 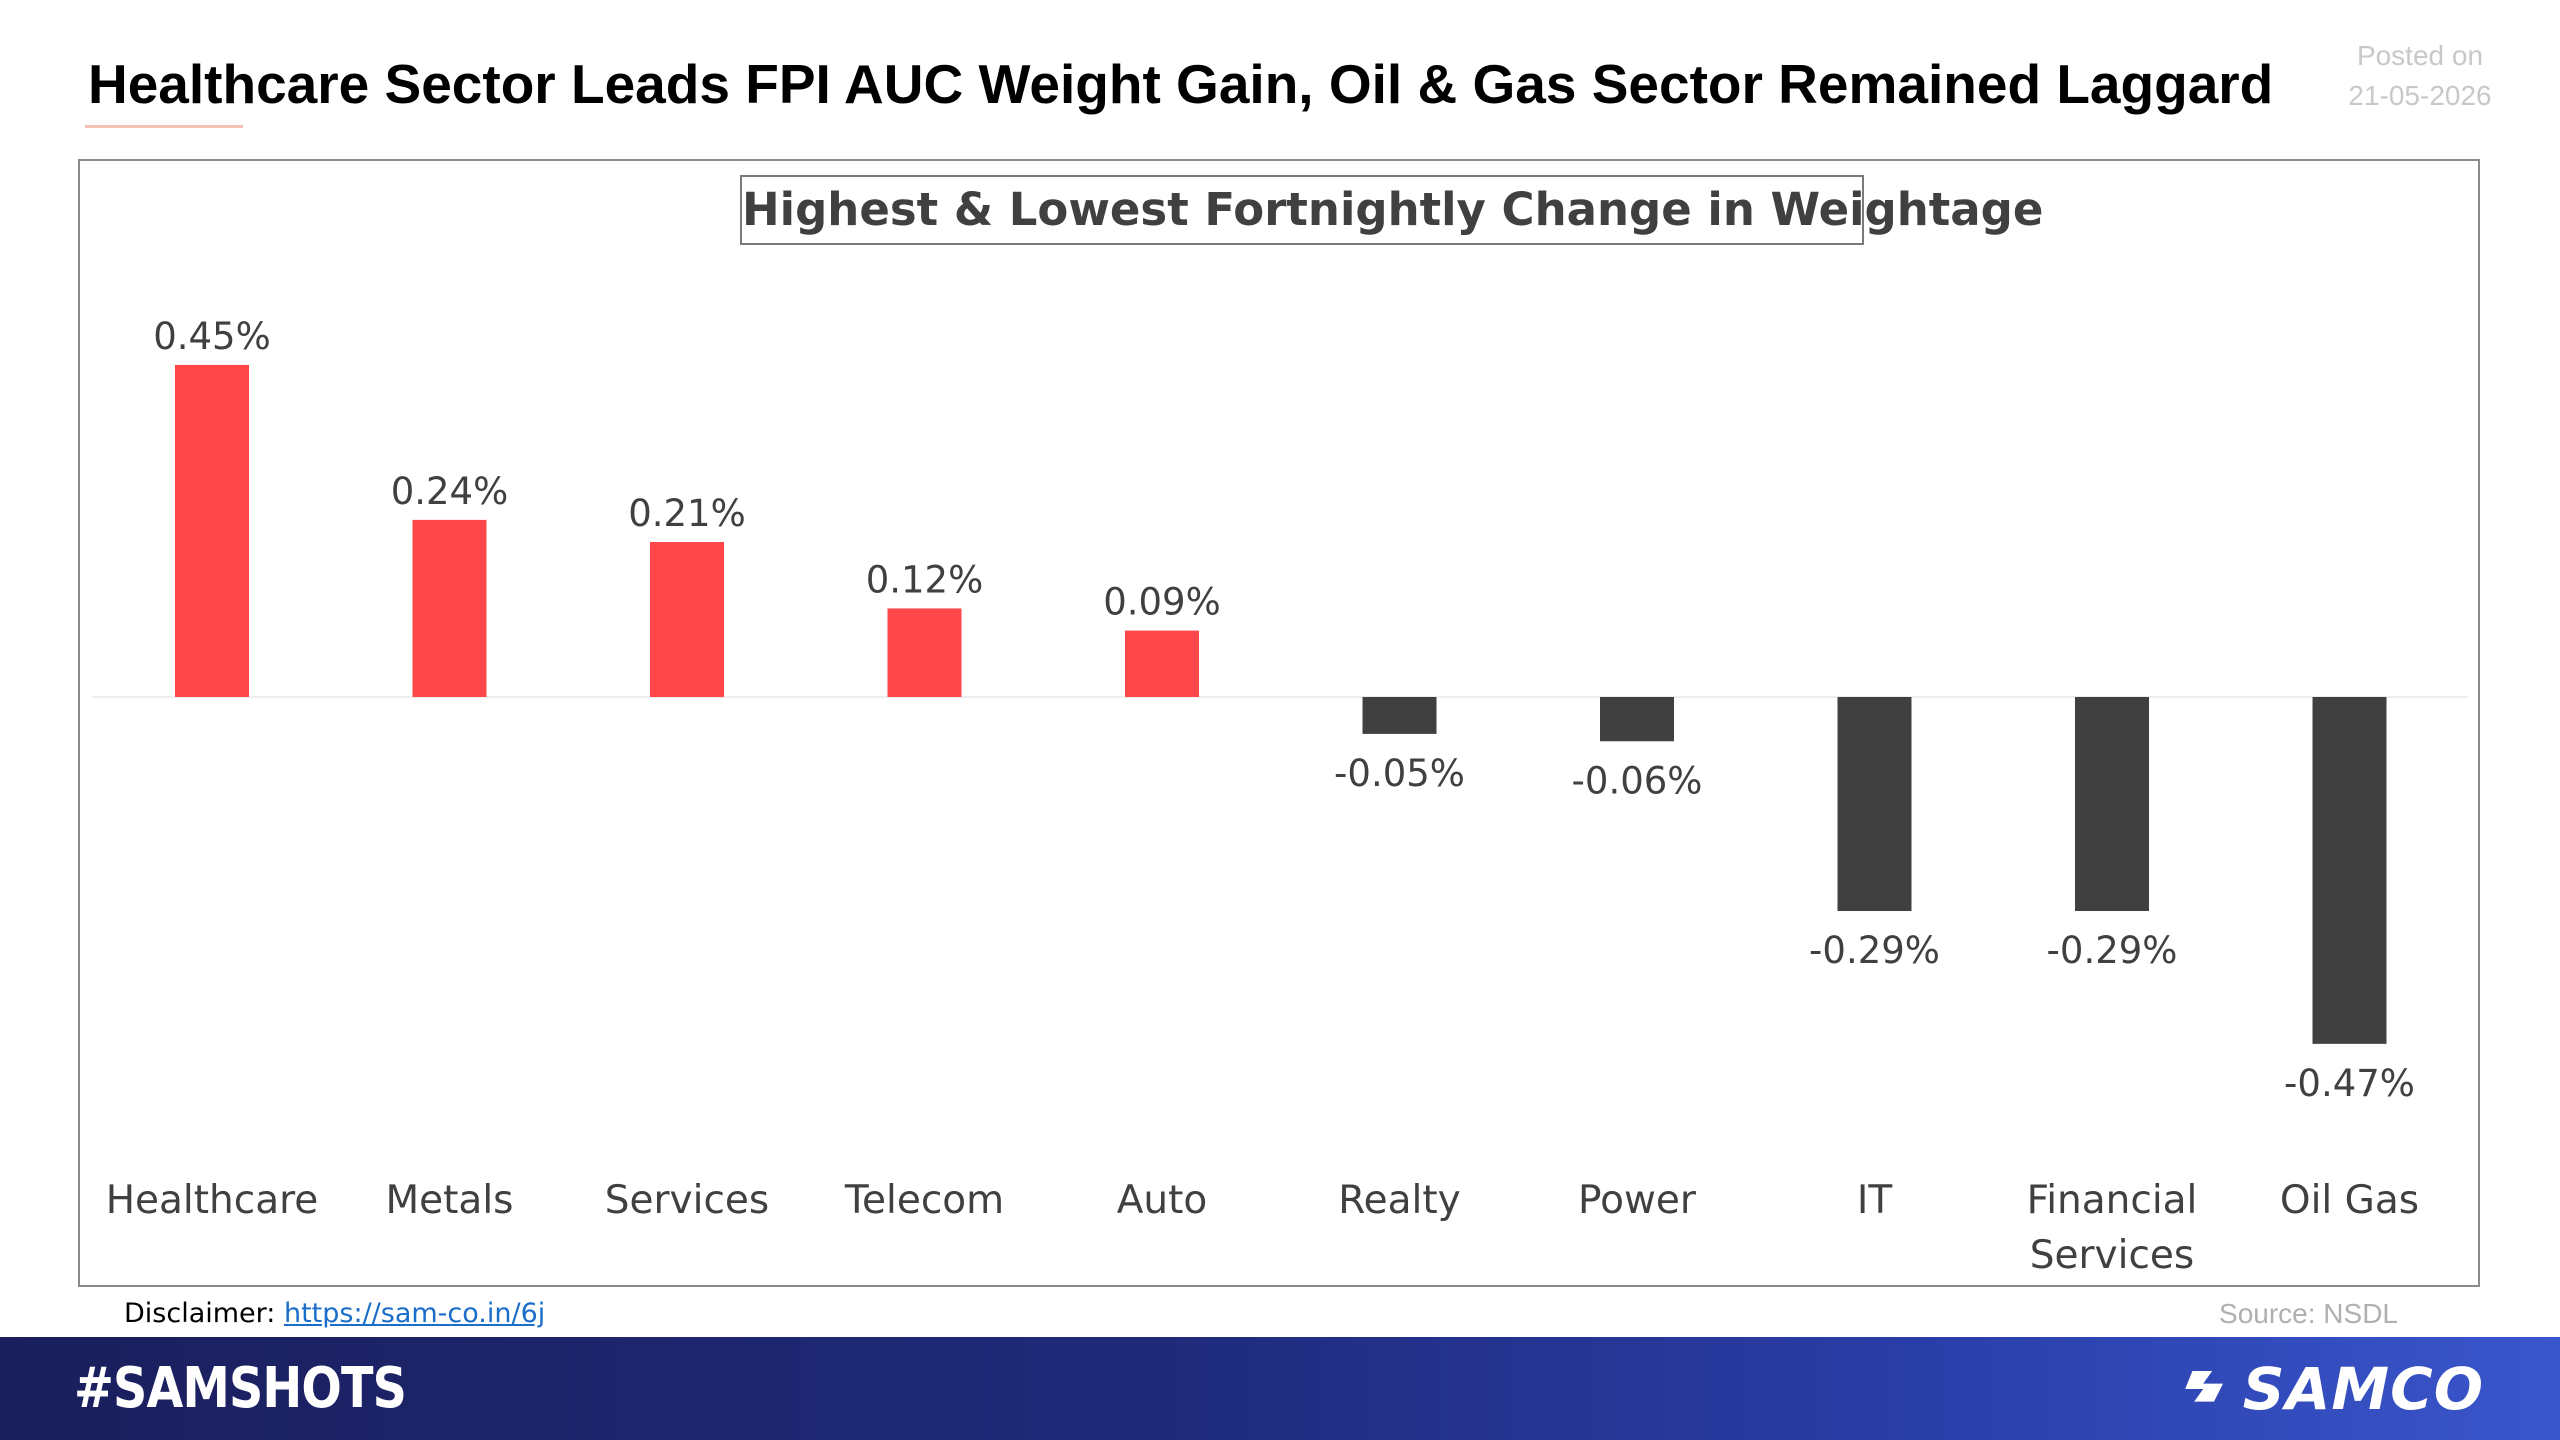 I want to click on category-label: Financial Services, so click(x=2112, y=1228).